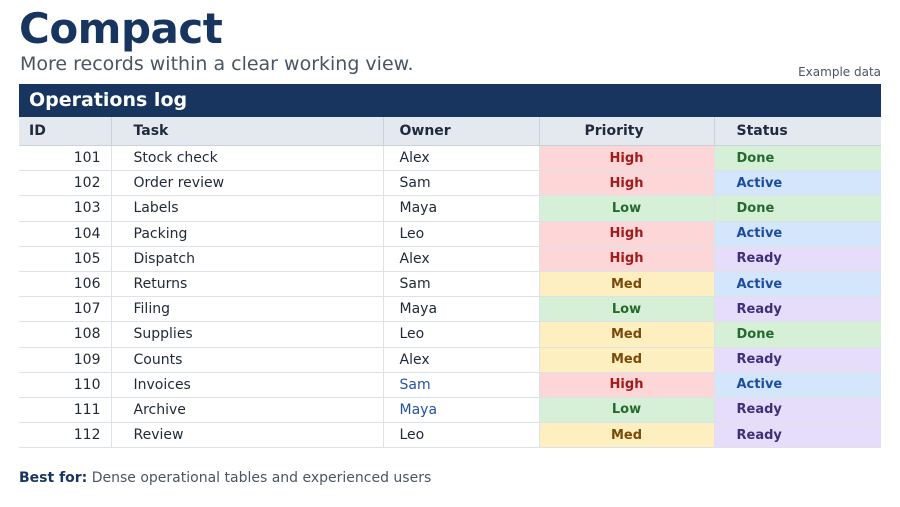 The height and width of the screenshot is (507, 900). I want to click on cell-id: 111, so click(65, 410).